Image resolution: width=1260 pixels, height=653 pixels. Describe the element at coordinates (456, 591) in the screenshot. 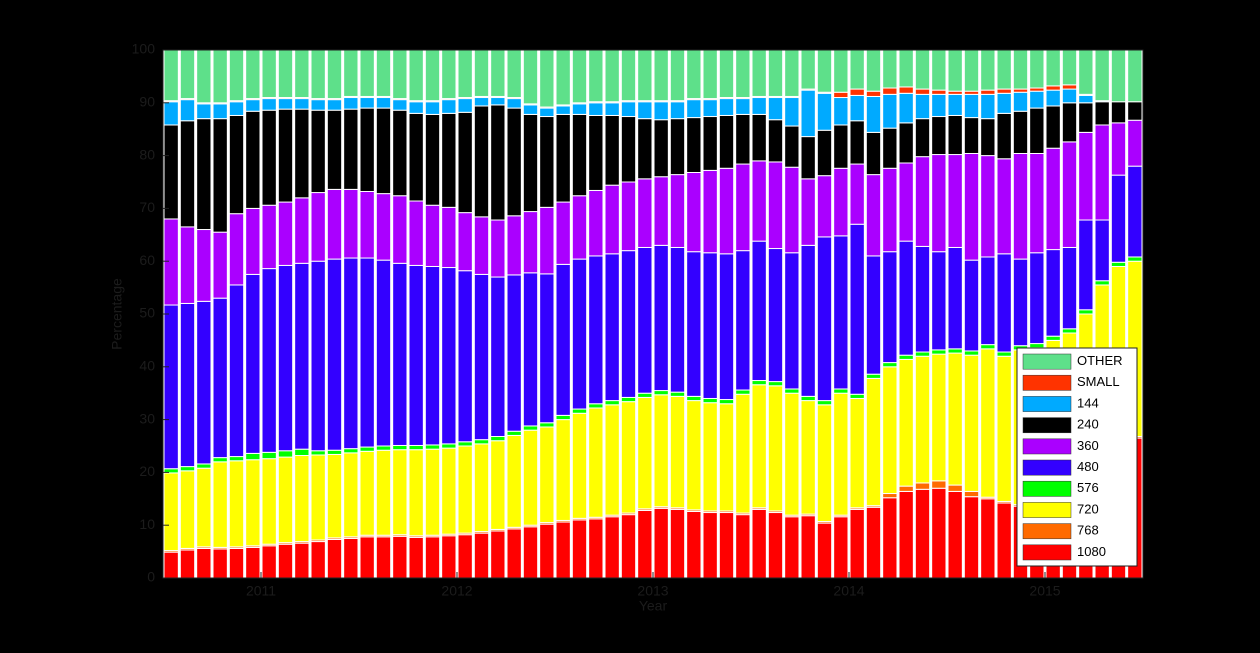

I see `x-tick-label: 2012` at that location.